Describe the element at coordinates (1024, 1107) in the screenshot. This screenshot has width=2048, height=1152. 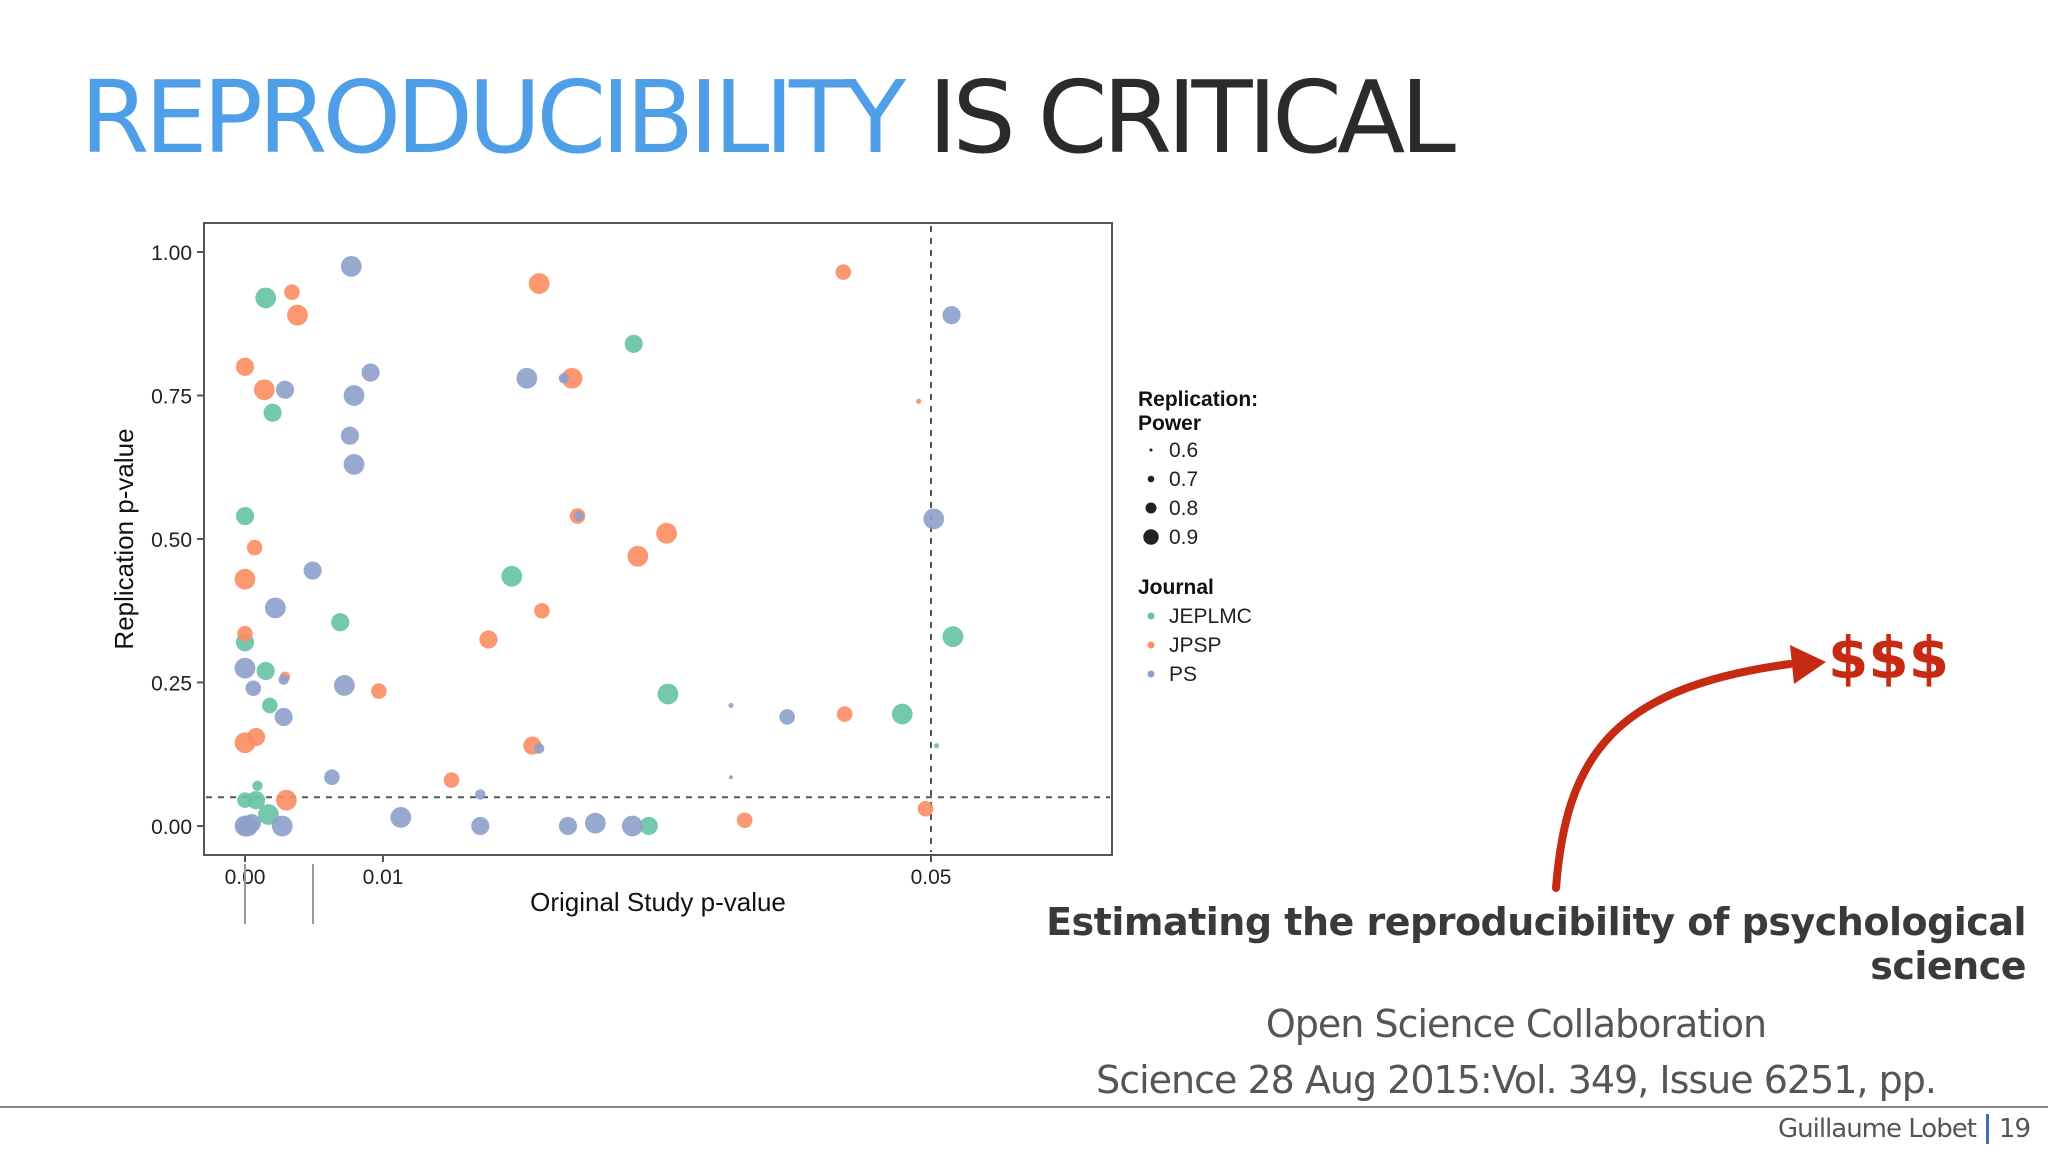
I see `footer-divider` at that location.